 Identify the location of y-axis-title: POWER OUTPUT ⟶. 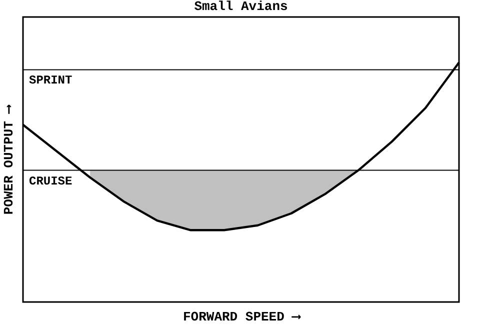
(9, 159).